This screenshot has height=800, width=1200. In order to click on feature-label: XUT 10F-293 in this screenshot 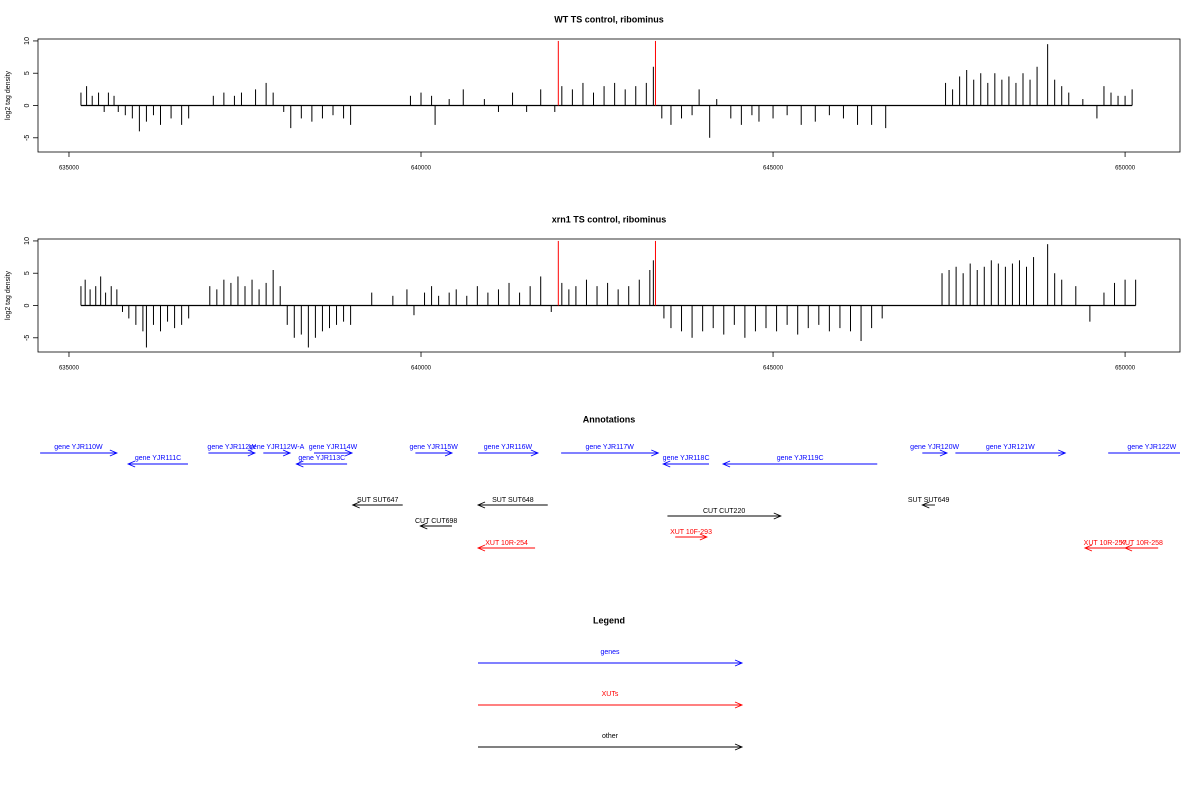, I will do `click(691, 532)`.